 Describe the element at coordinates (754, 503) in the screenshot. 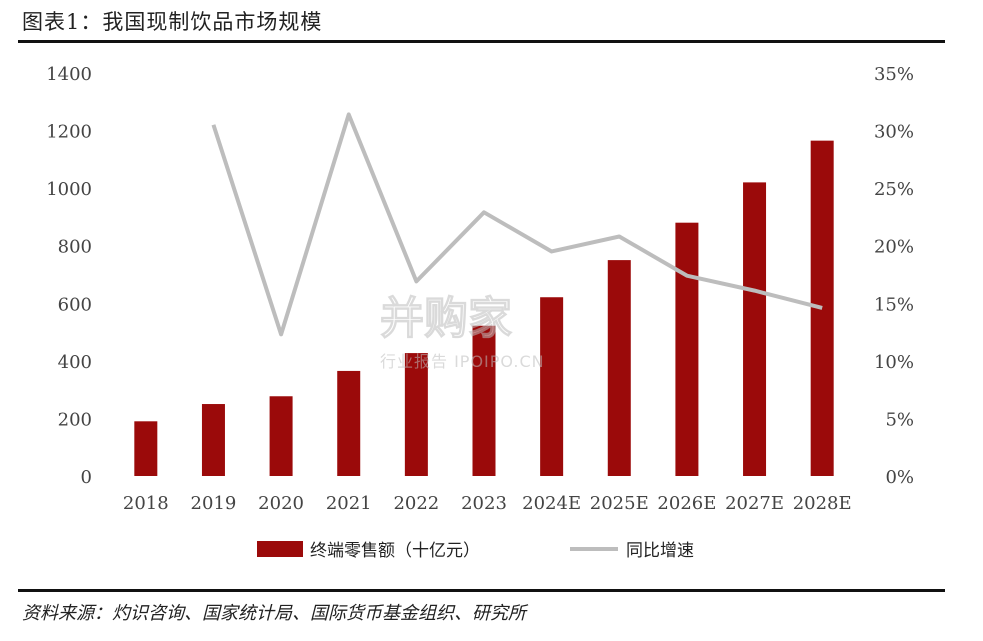

I see `x-axis-tick-label: 2027E` at that location.